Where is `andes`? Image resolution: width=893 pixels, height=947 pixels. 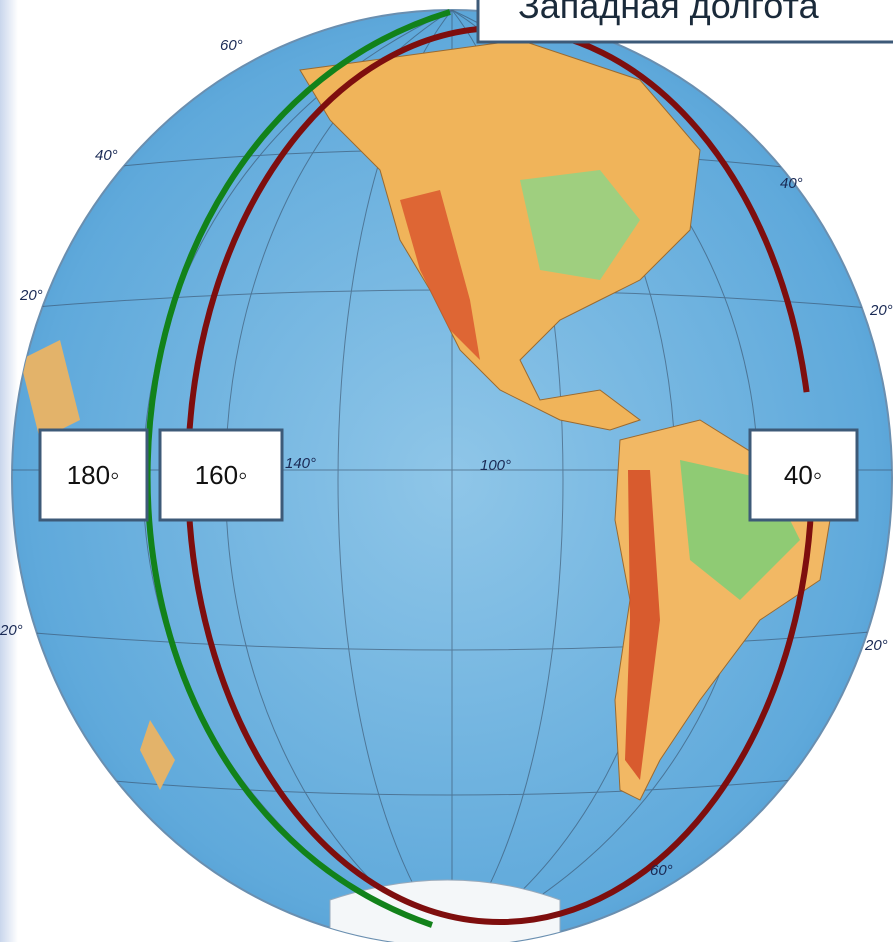 andes is located at coordinates (642, 625).